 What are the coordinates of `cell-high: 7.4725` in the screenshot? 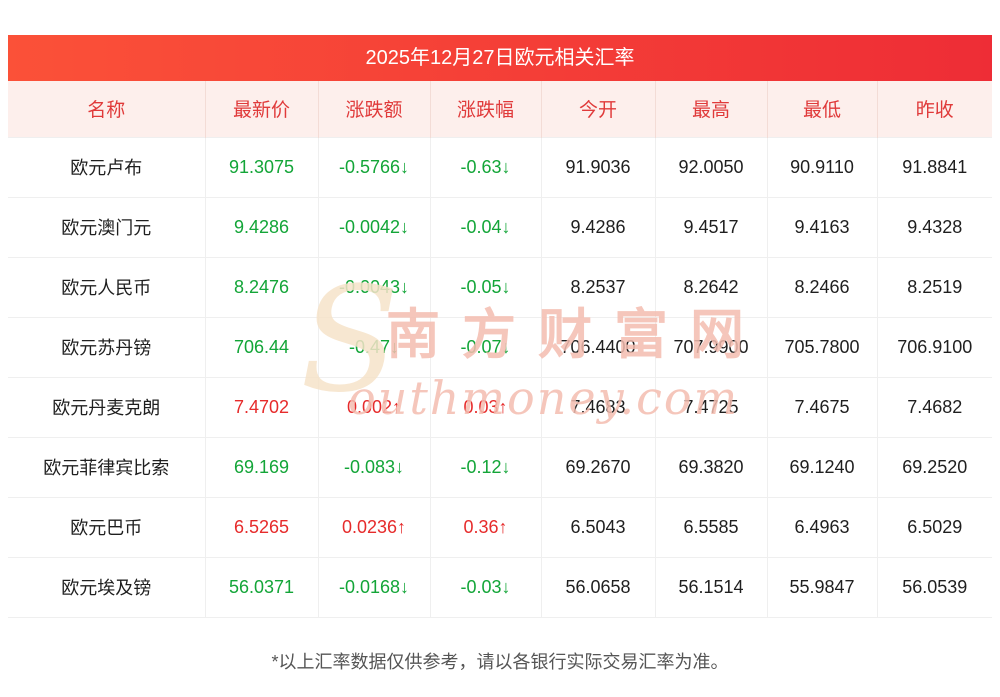 It's located at (711, 406).